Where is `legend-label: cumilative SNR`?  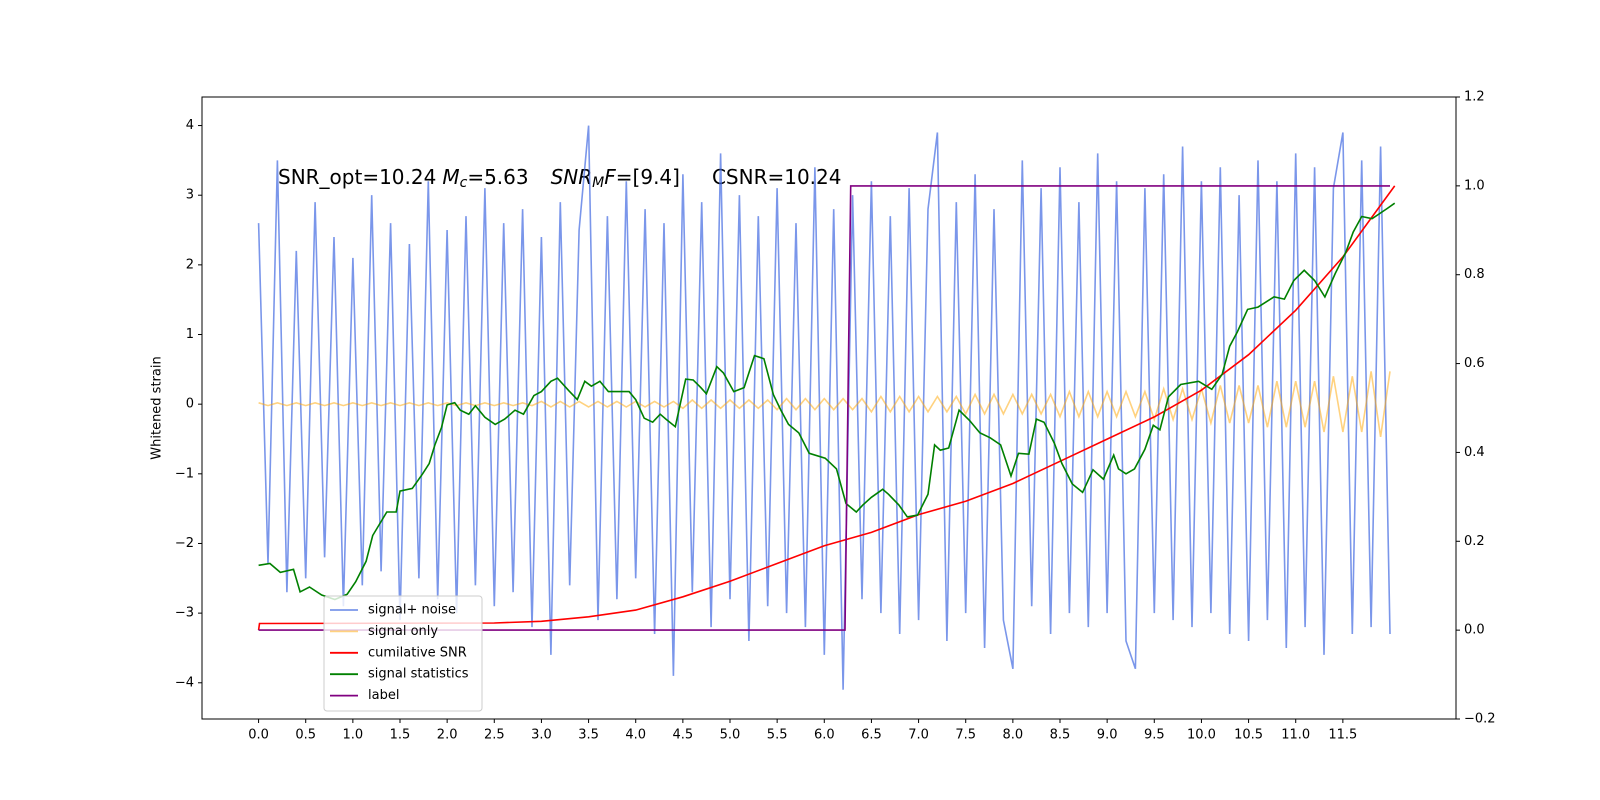 legend-label: cumilative SNR is located at coordinates (417, 652).